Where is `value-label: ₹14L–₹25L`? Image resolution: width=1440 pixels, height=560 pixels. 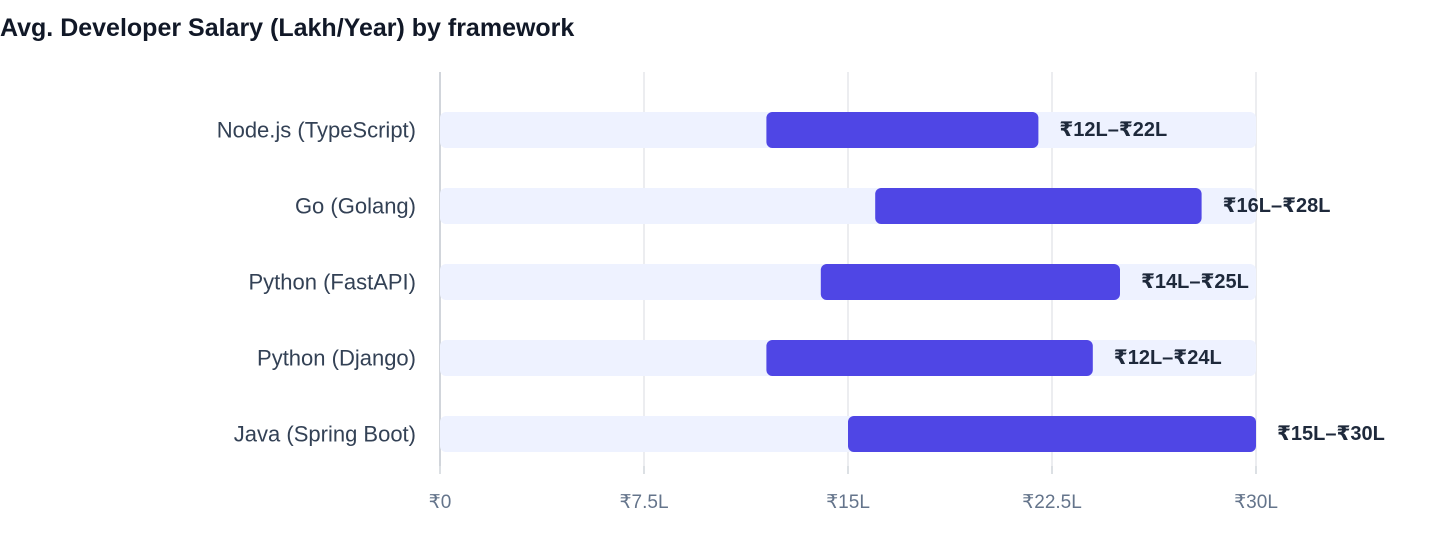
value-label: ₹14L–₹25L is located at coordinates (1195, 282).